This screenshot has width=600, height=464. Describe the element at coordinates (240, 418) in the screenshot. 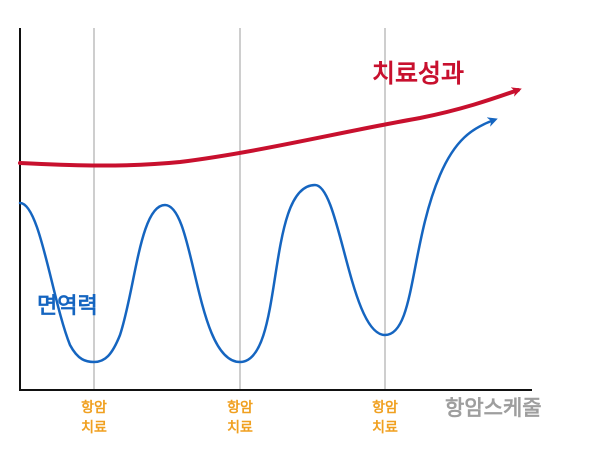

I see `treatment-tick-label-2: 항암 치료` at that location.